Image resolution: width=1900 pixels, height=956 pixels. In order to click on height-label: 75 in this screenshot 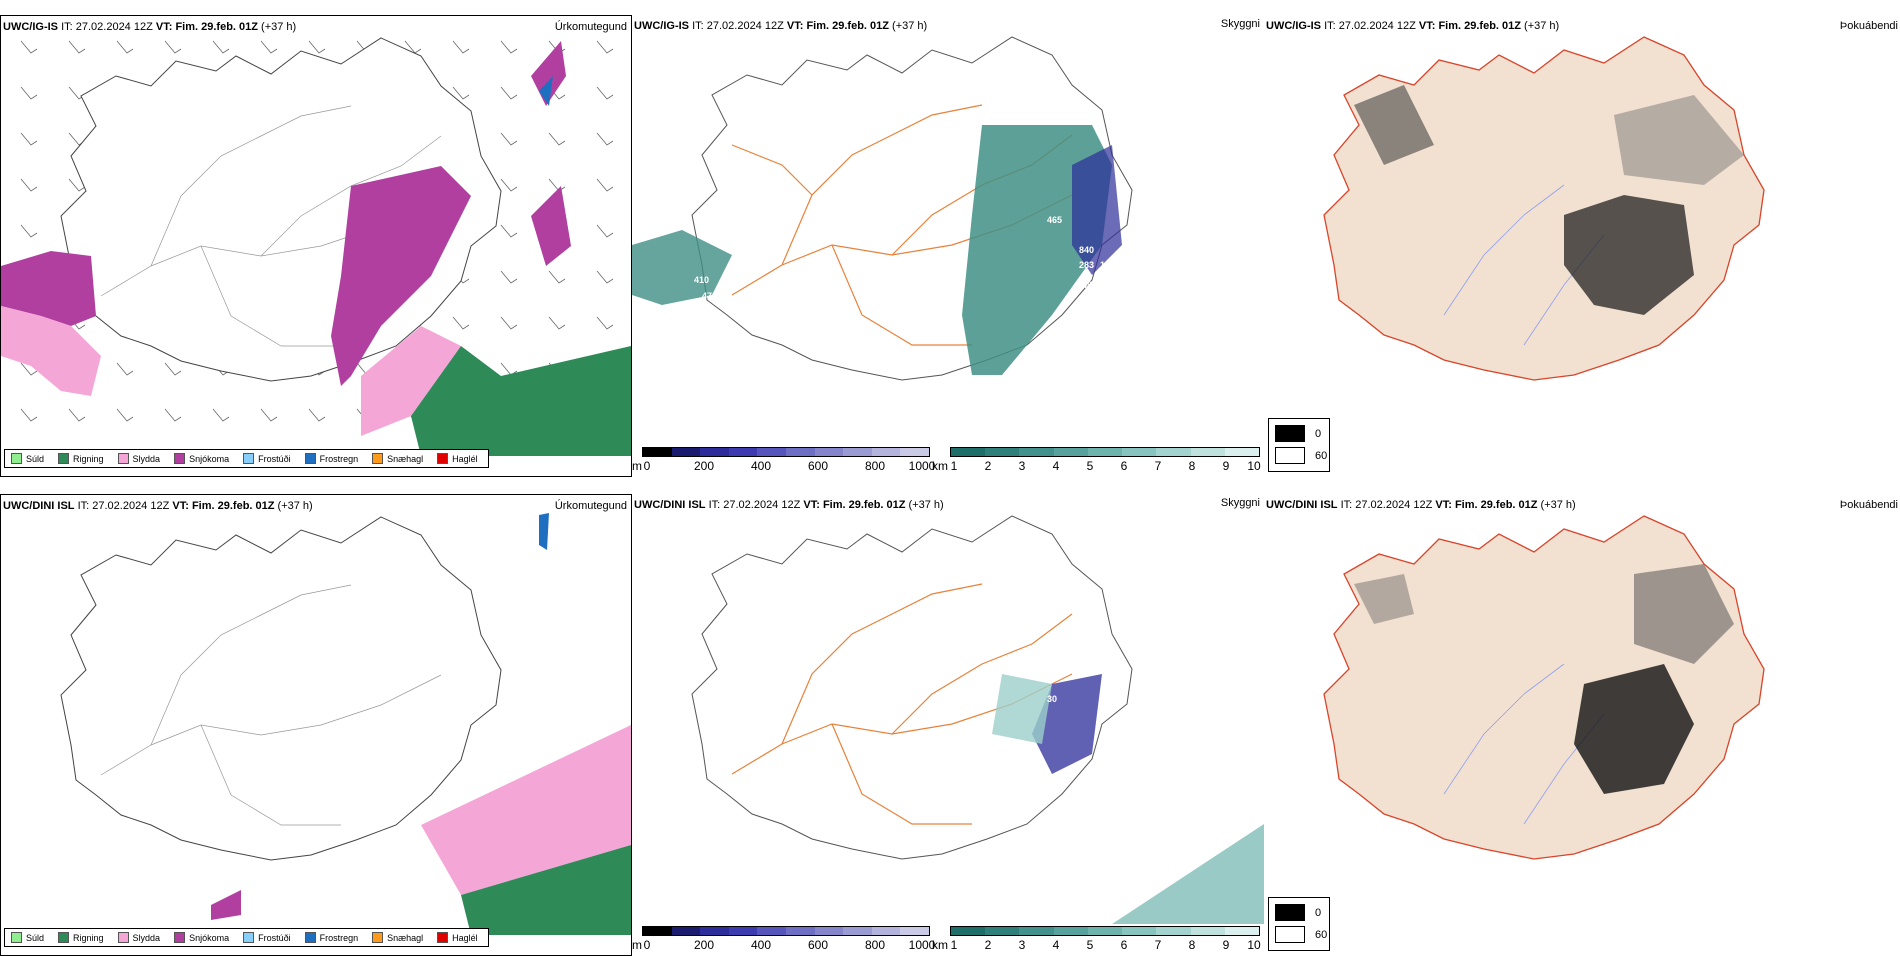, I will do `click(1117, 737)`.